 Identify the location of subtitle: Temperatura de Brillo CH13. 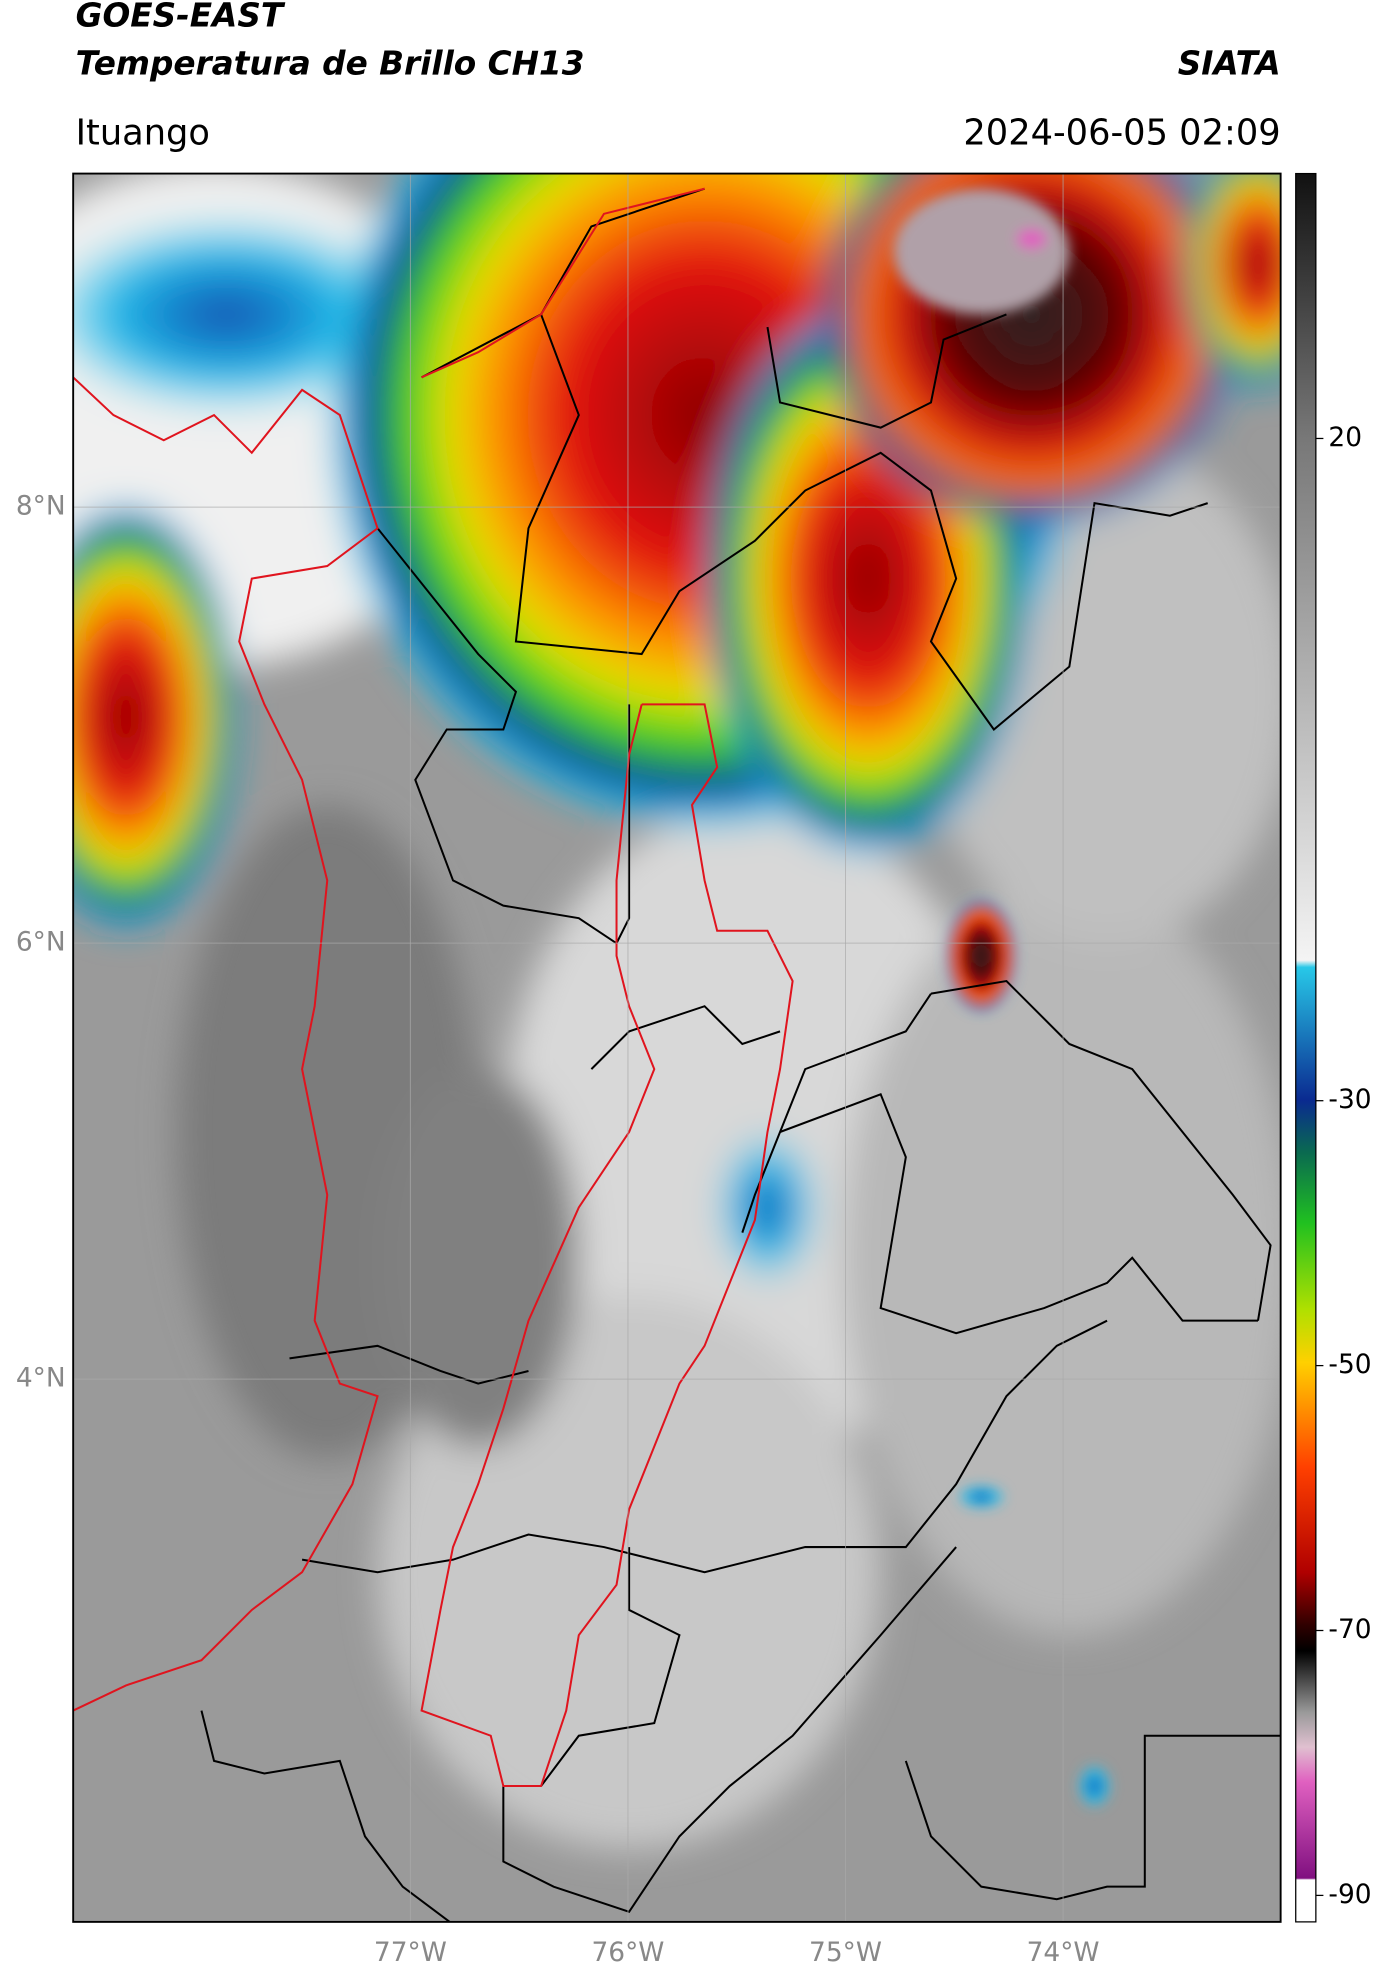
(330, 63).